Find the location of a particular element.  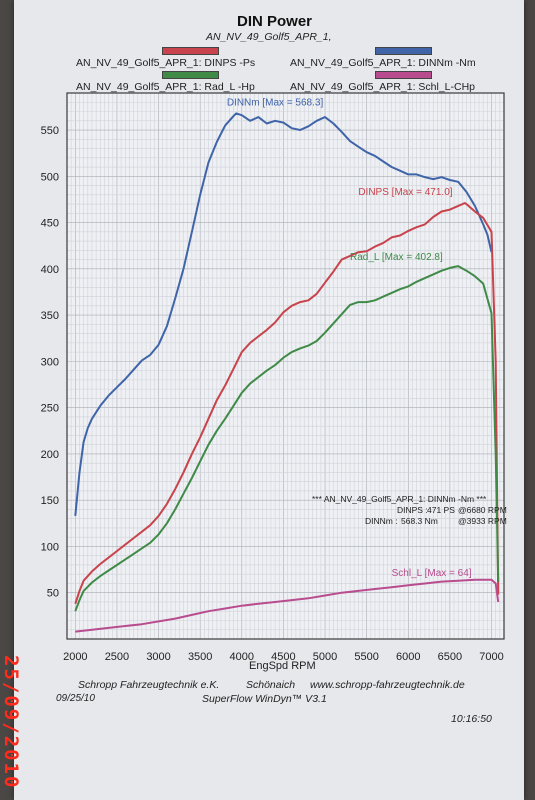

x-tick-label: 4000 is located at coordinates (242, 657).